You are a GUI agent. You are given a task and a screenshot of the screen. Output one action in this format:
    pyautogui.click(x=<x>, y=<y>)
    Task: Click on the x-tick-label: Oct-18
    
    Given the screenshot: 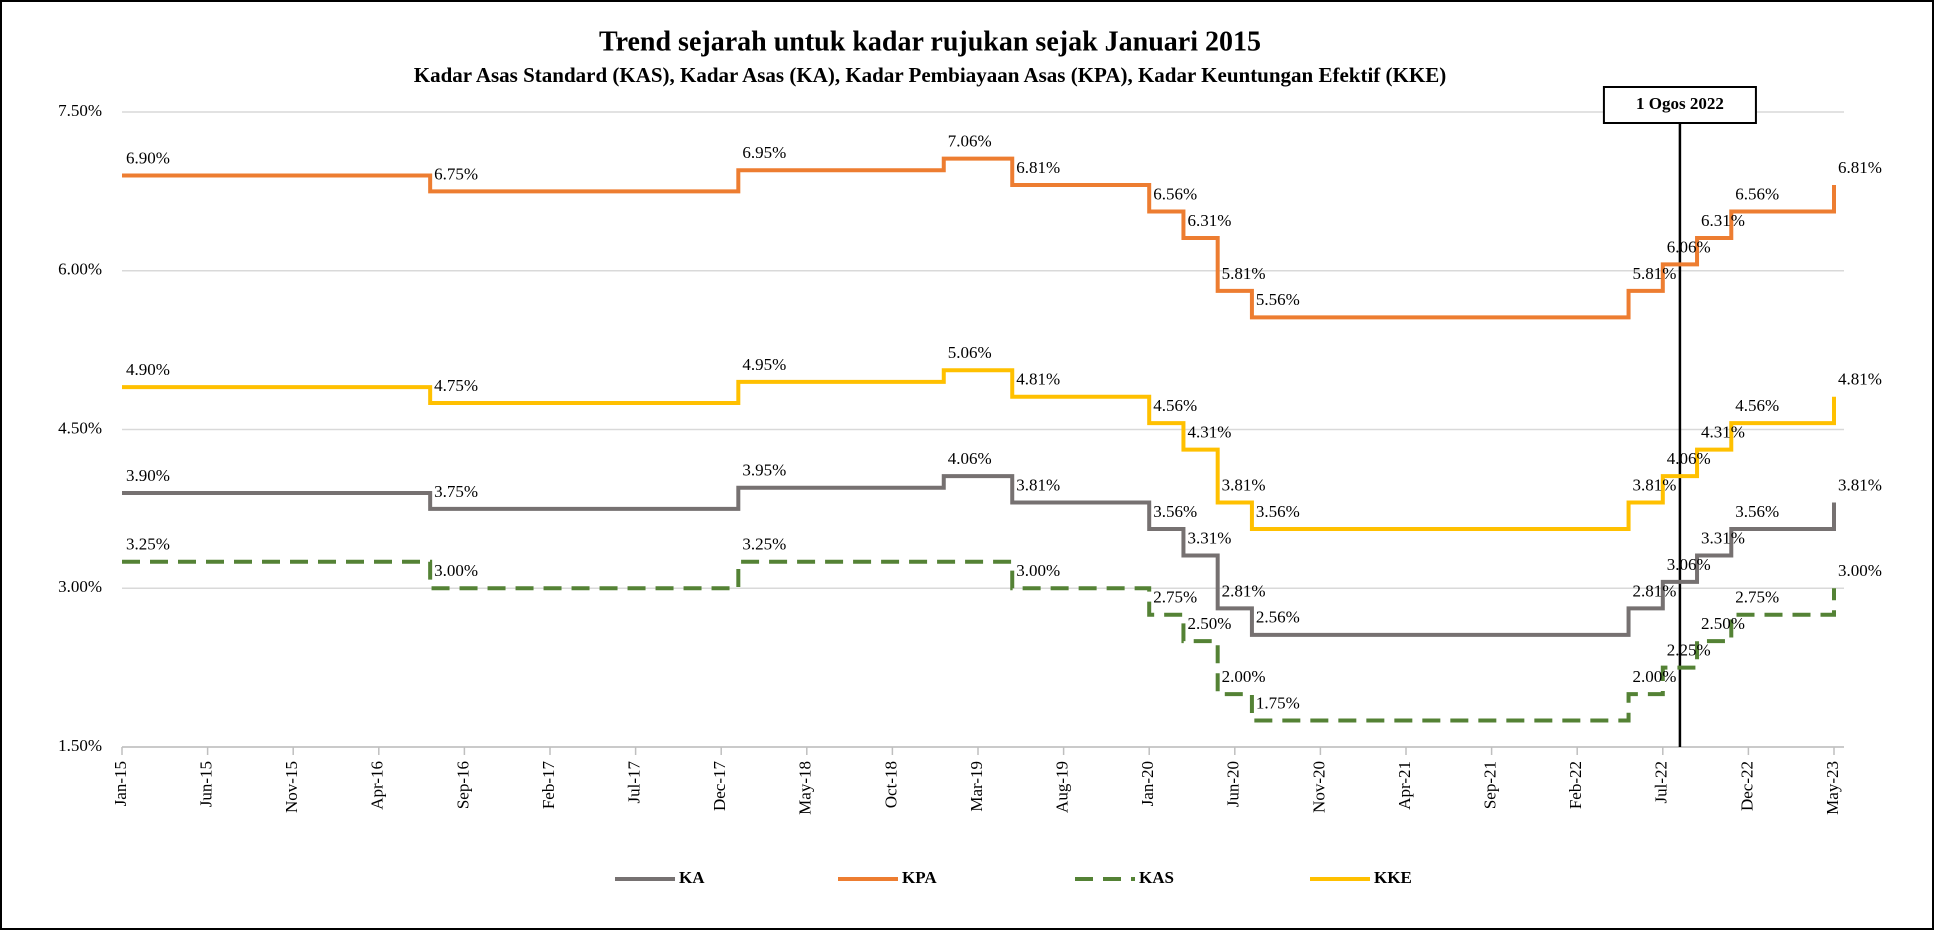 What is the action you would take?
    pyautogui.click(x=890, y=784)
    